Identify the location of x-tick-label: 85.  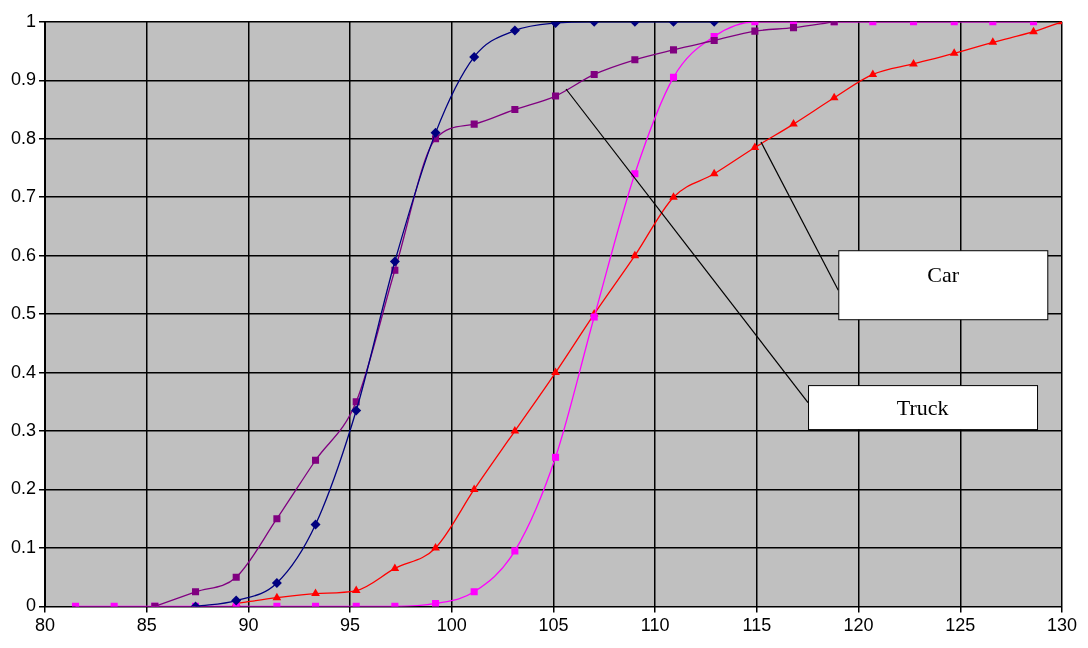
(146, 625).